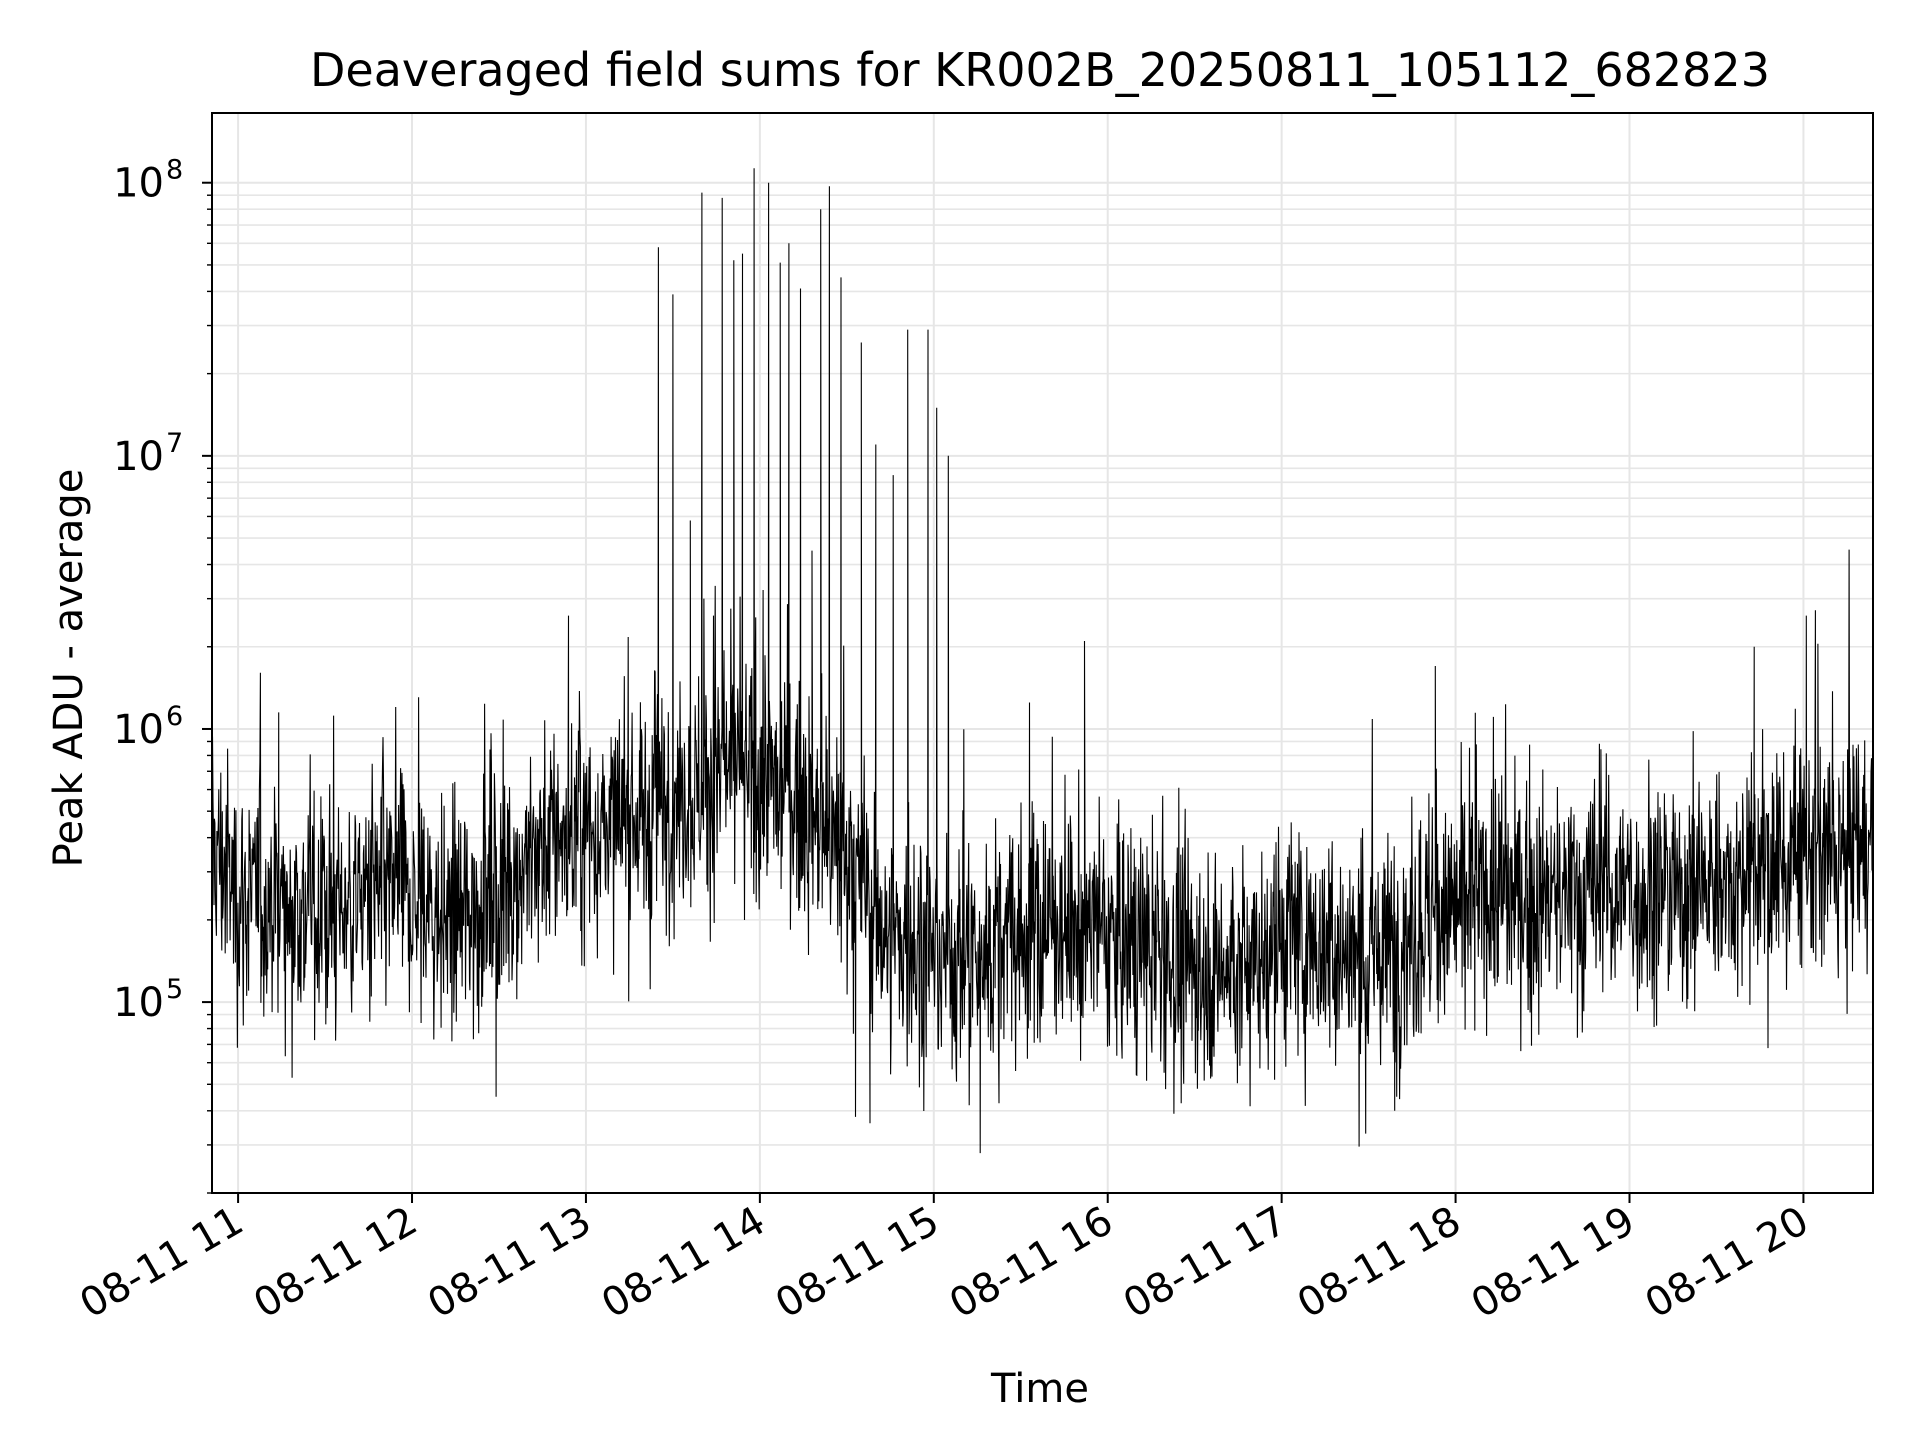  What do you see at coordinates (1039, 1389) in the screenshot?
I see `x-axis-label: Time` at bounding box center [1039, 1389].